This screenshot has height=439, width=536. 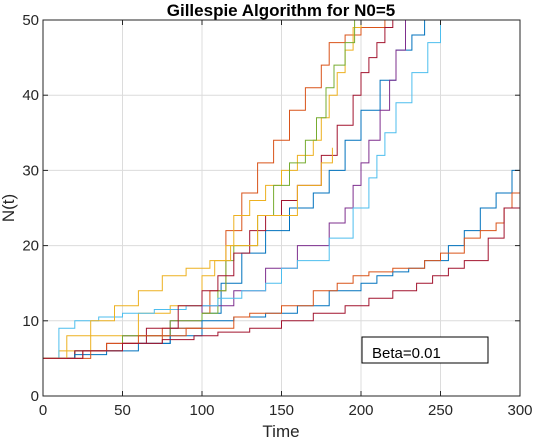 What do you see at coordinates (360, 410) in the screenshot?
I see `x-tick-label: 200` at bounding box center [360, 410].